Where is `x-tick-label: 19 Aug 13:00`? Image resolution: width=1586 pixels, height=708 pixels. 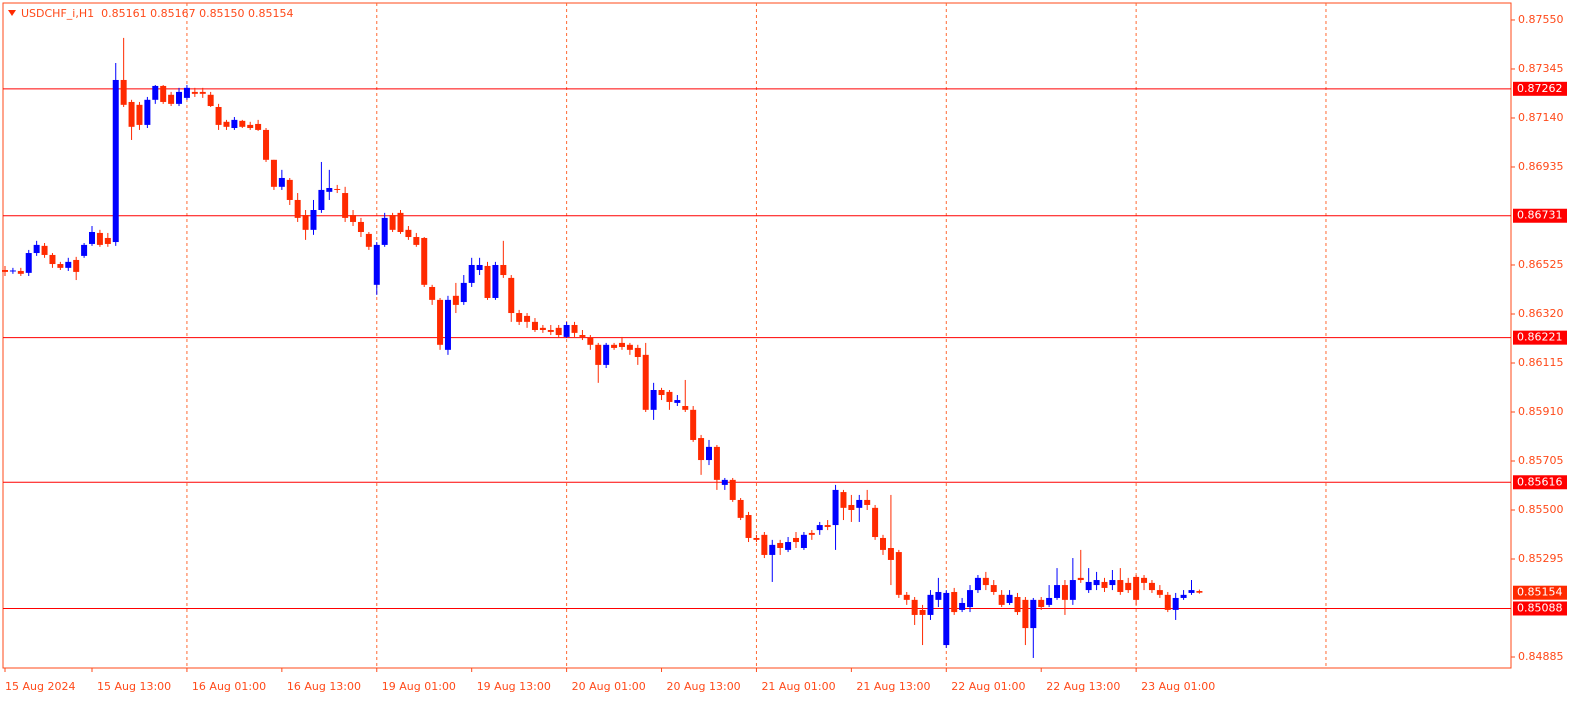 x-tick-label: 19 Aug 13:00 is located at coordinates (514, 686).